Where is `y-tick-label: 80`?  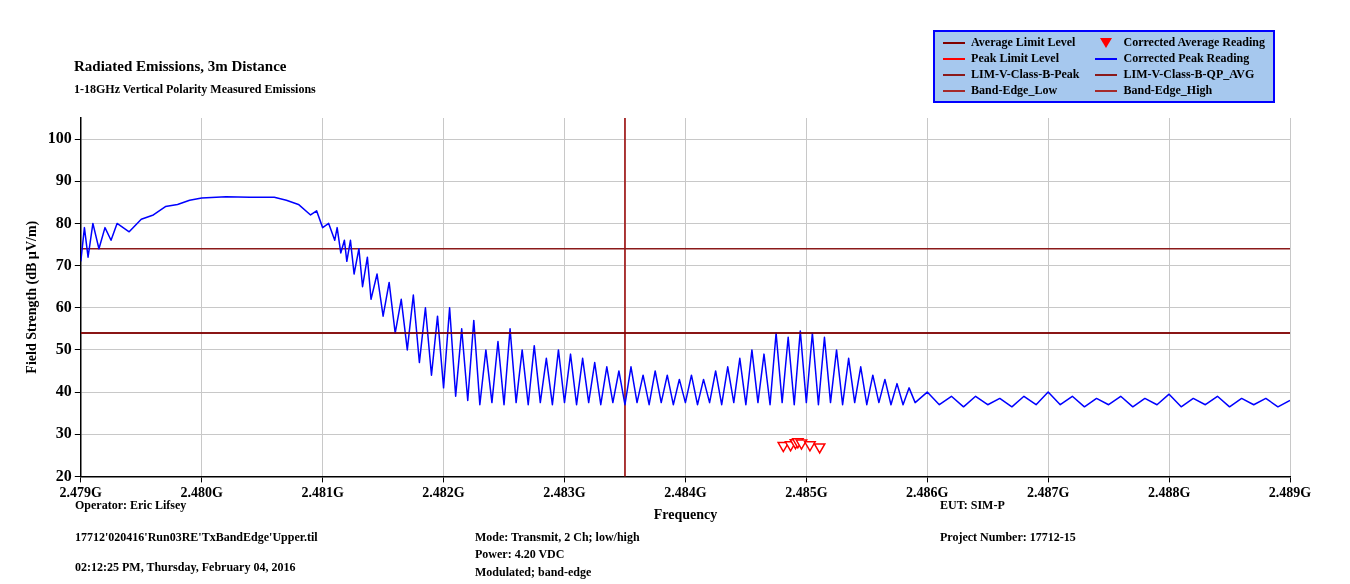 y-tick-label: 80 is located at coordinates (63, 222).